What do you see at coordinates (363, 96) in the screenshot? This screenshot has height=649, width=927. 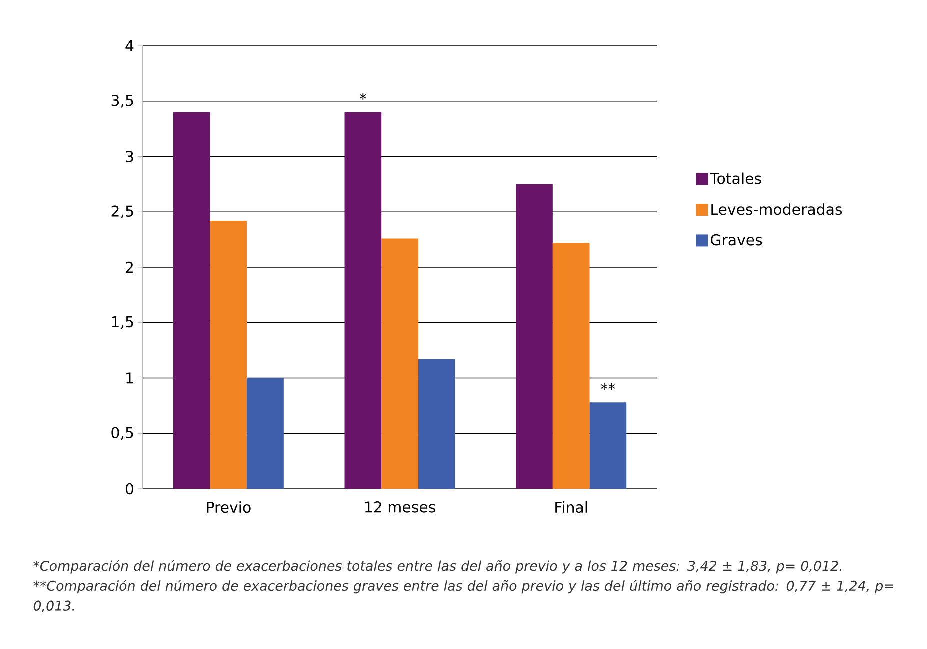 I see `data-label: *` at bounding box center [363, 96].